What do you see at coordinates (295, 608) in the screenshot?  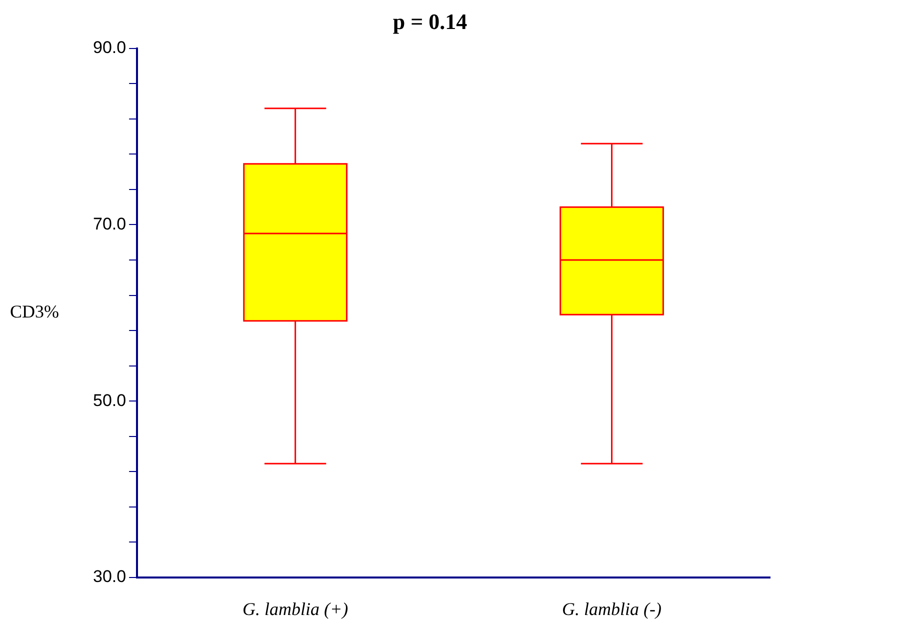 I see `x-tick-label: G. lamblia (+)` at bounding box center [295, 608].